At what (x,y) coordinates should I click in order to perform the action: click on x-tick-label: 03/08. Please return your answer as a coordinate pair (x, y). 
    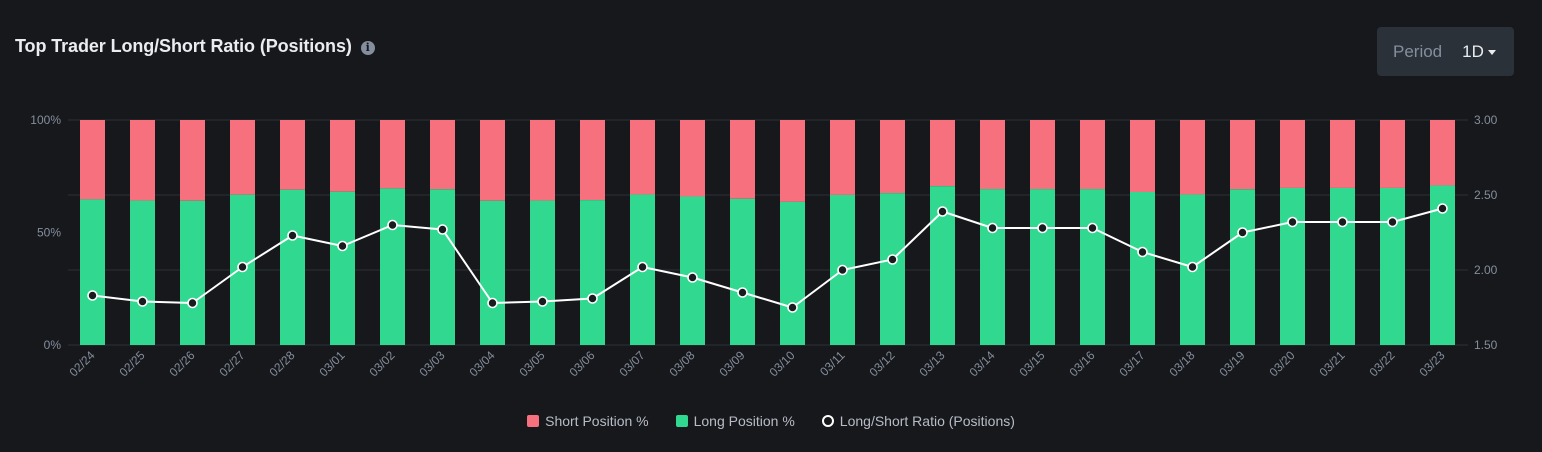
    Looking at the image, I should click on (681, 363).